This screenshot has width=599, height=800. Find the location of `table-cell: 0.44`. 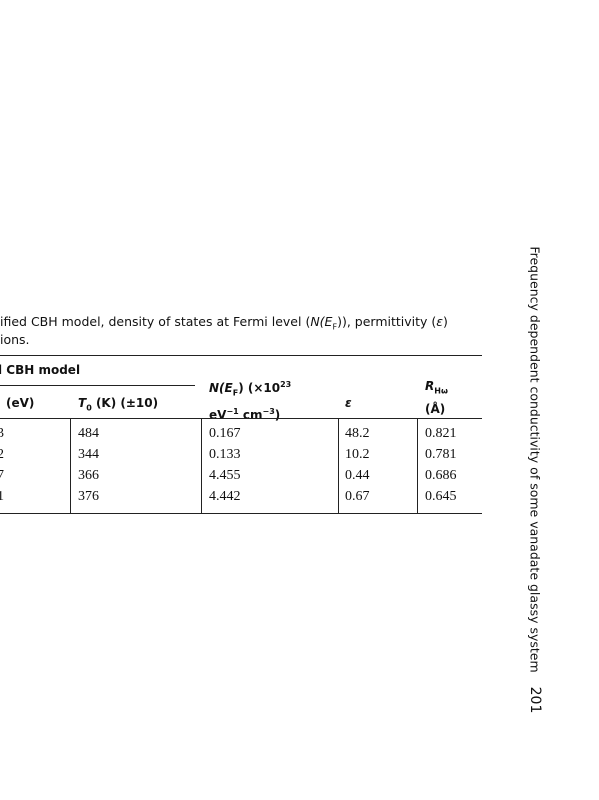

table-cell: 0.44 is located at coordinates (357, 475).